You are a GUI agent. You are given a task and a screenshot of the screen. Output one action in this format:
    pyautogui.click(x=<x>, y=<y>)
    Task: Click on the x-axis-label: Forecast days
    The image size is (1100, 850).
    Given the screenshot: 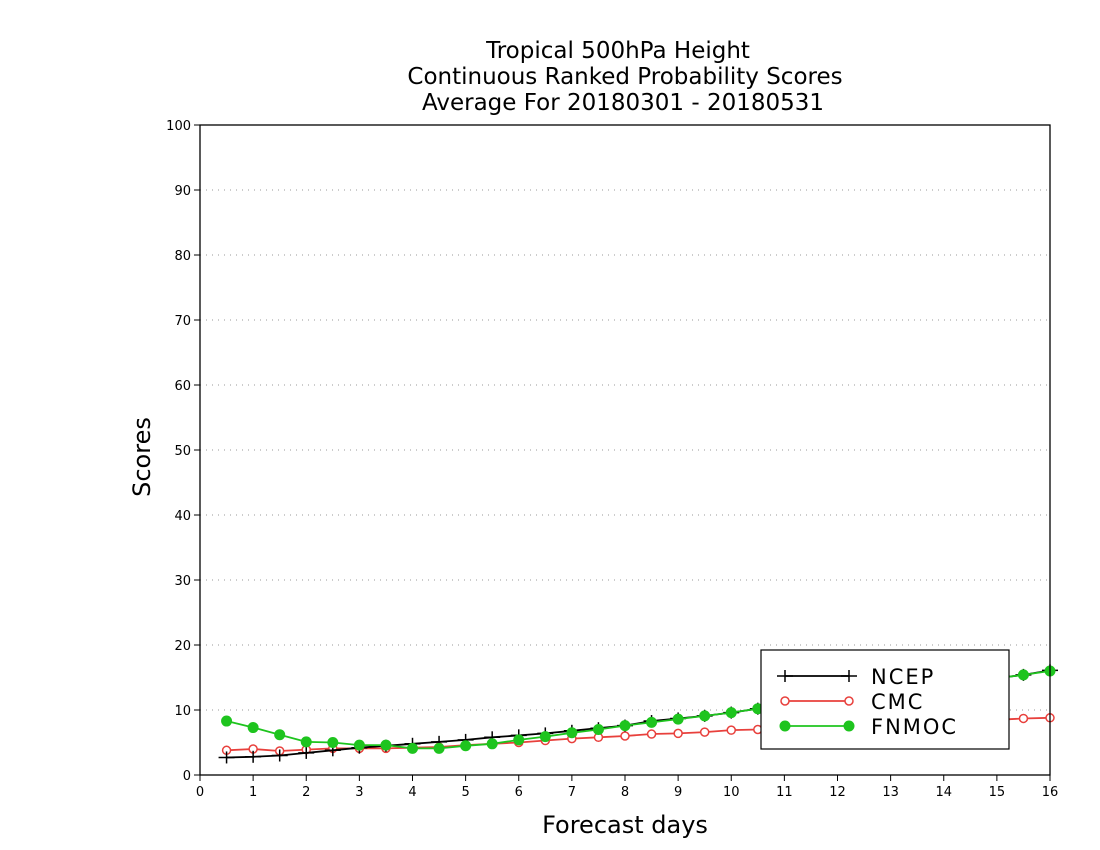 What is the action you would take?
    pyautogui.click(x=625, y=825)
    